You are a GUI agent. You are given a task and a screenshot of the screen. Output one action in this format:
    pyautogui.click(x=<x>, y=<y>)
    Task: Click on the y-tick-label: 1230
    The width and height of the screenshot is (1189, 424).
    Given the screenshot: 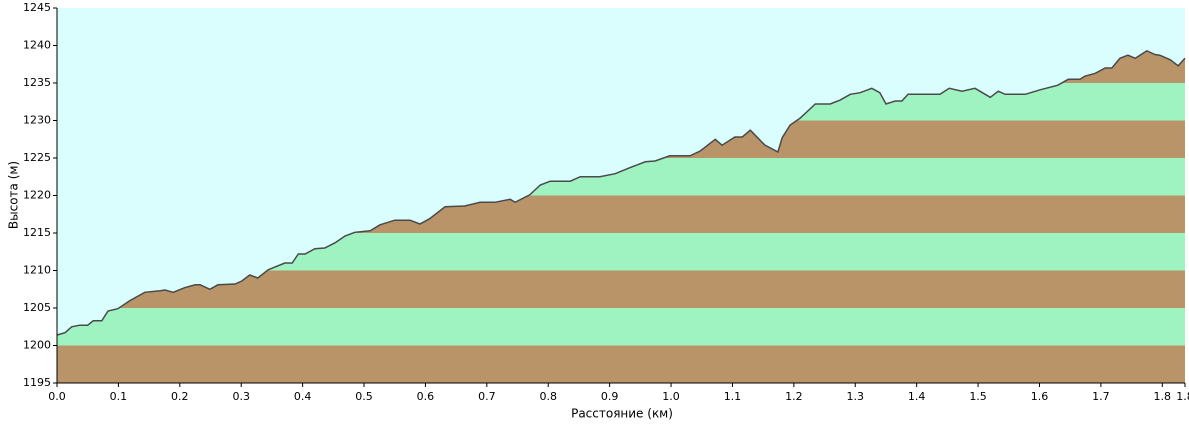 What is the action you would take?
    pyautogui.click(x=37, y=120)
    